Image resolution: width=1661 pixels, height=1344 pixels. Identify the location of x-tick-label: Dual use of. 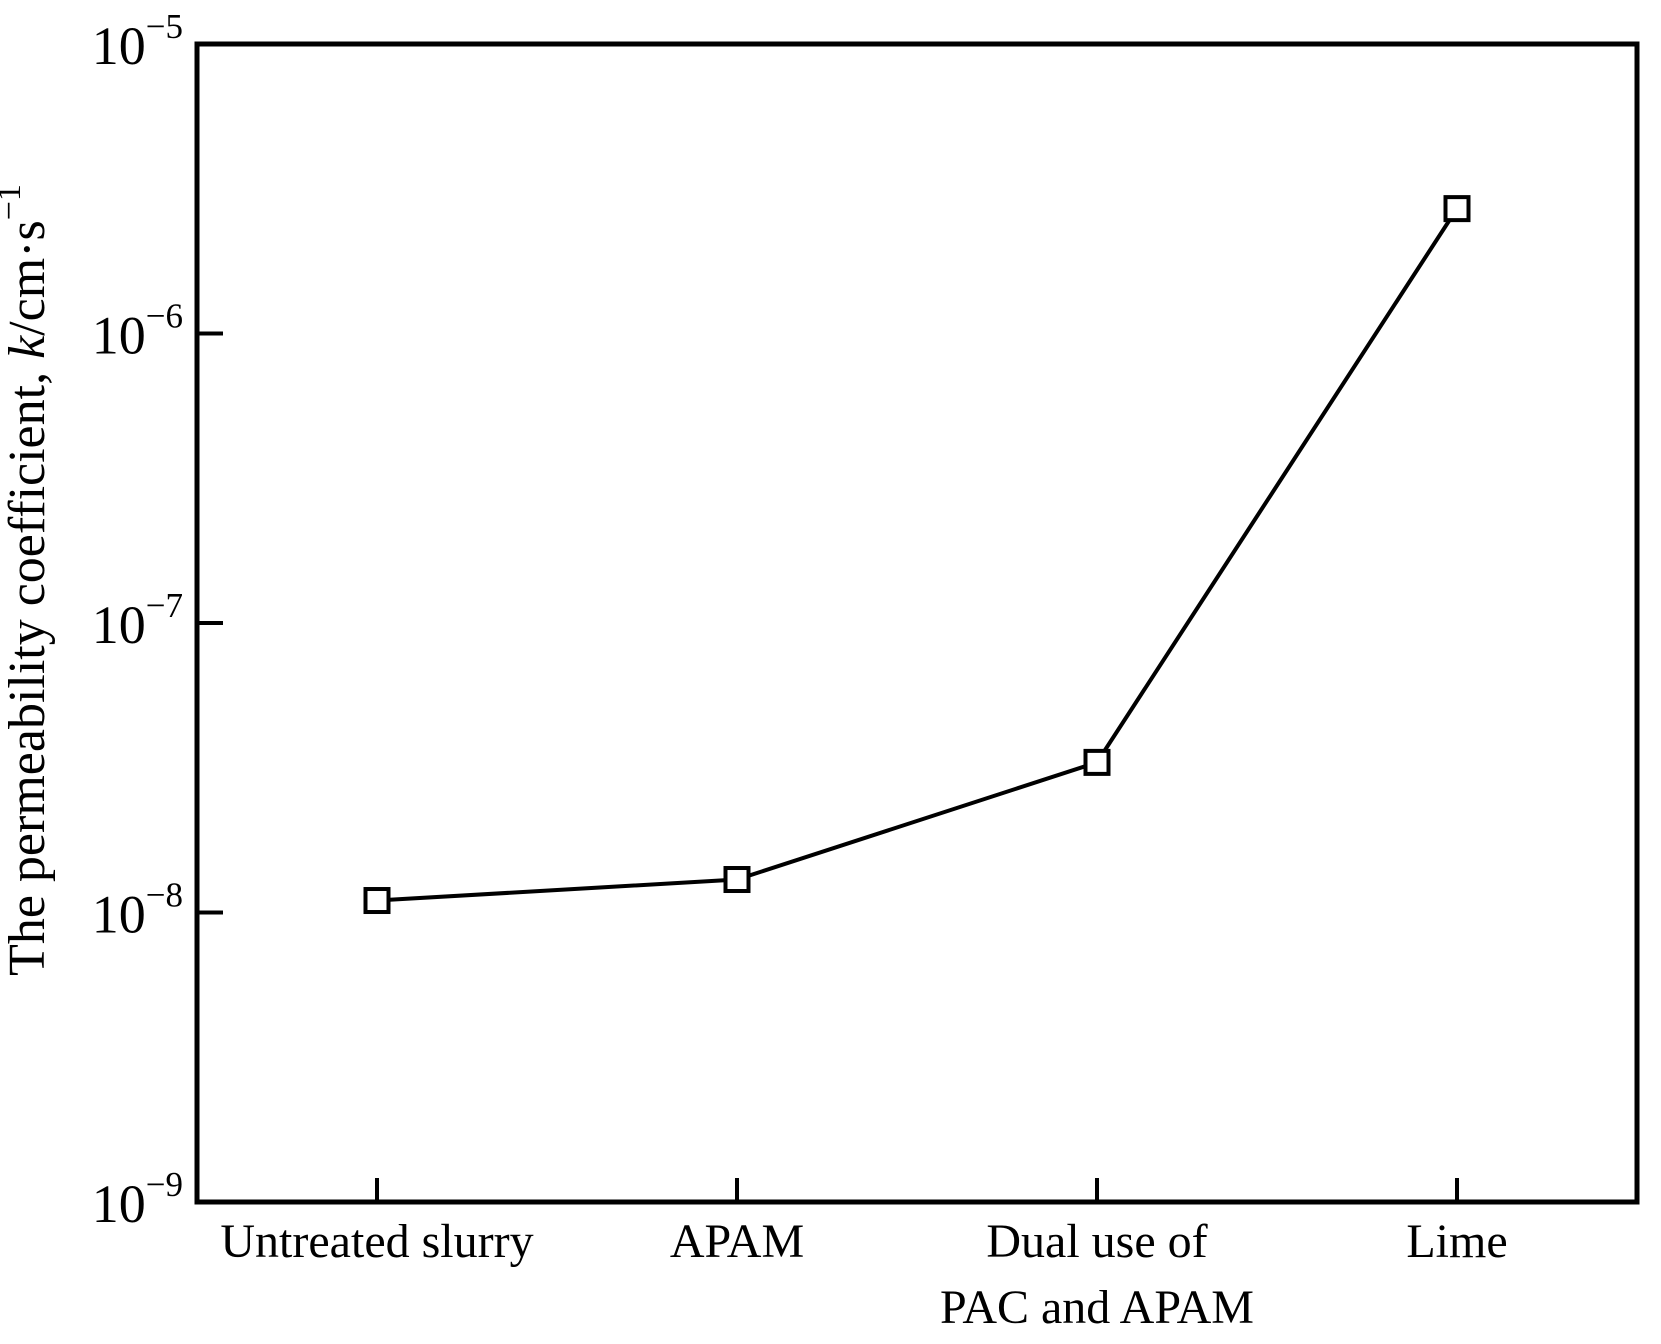
(1096, 1241).